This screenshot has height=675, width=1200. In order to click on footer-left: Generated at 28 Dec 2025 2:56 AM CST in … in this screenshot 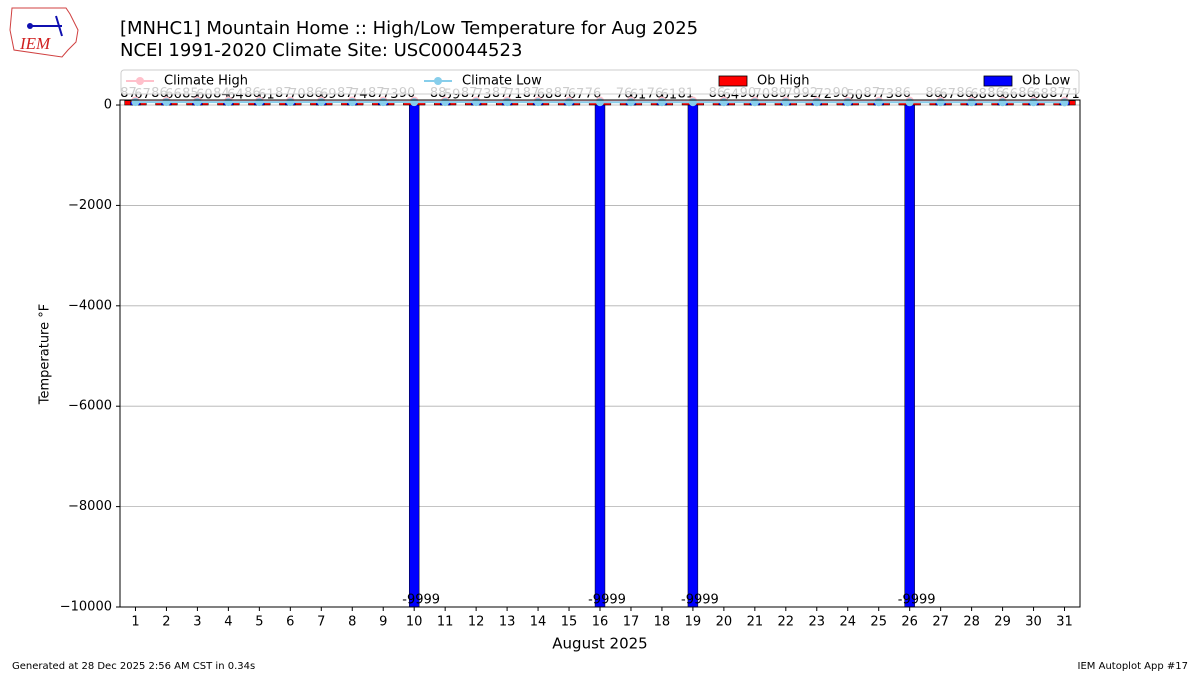, I will do `click(133, 666)`.